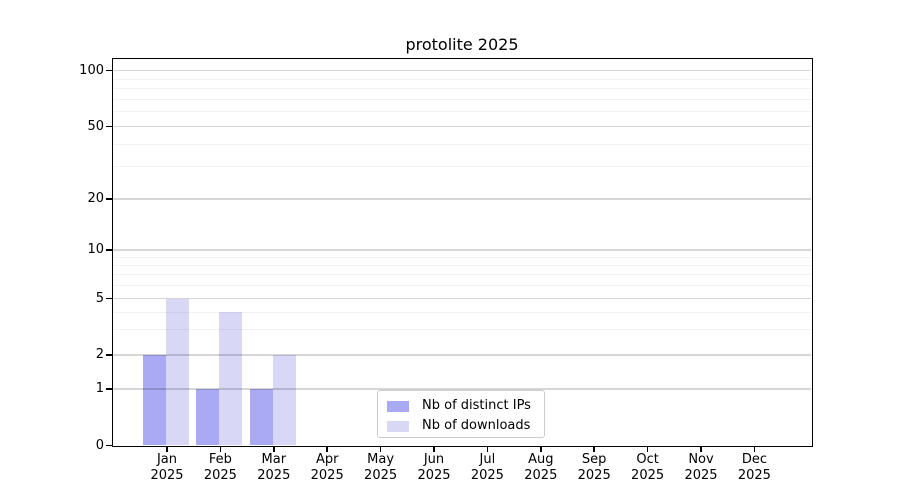 This screenshot has width=900, height=500. Describe the element at coordinates (167, 449) in the screenshot. I see `x-tick-mark-jan` at that location.